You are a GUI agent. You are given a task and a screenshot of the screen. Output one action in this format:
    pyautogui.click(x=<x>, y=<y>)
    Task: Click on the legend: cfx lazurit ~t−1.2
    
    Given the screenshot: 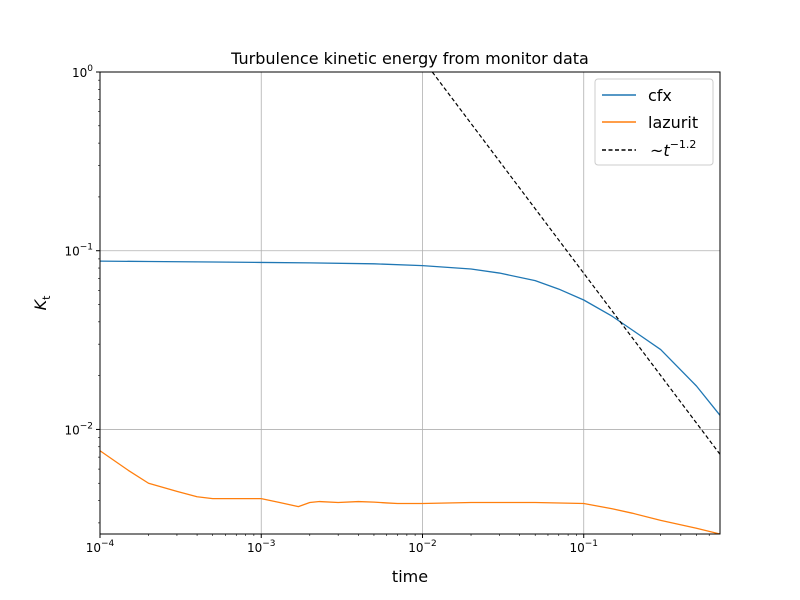 What is the action you would take?
    pyautogui.click(x=654, y=122)
    